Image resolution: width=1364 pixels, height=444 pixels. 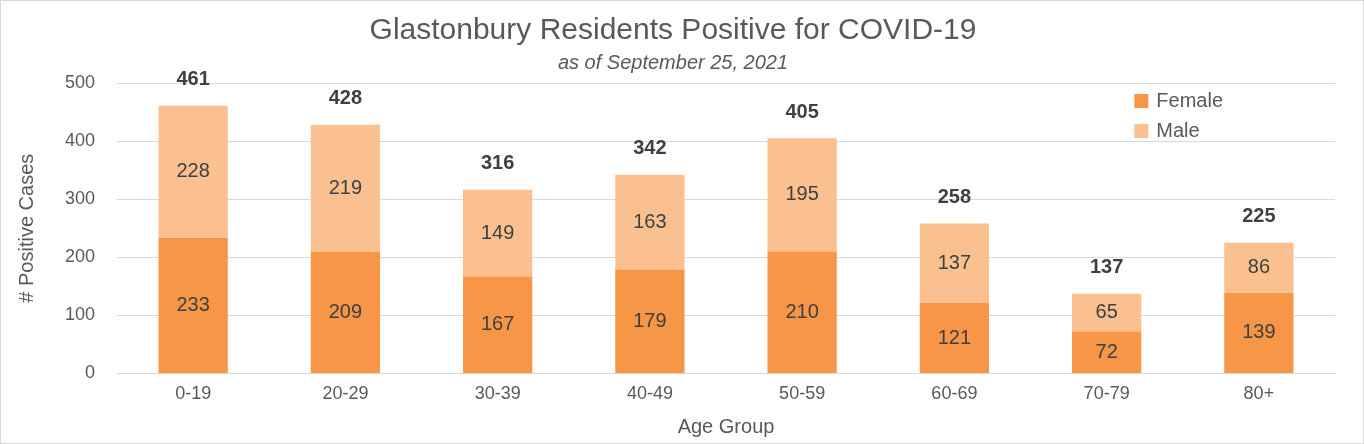 I want to click on x-tick-label: 20-29, so click(x=345, y=393).